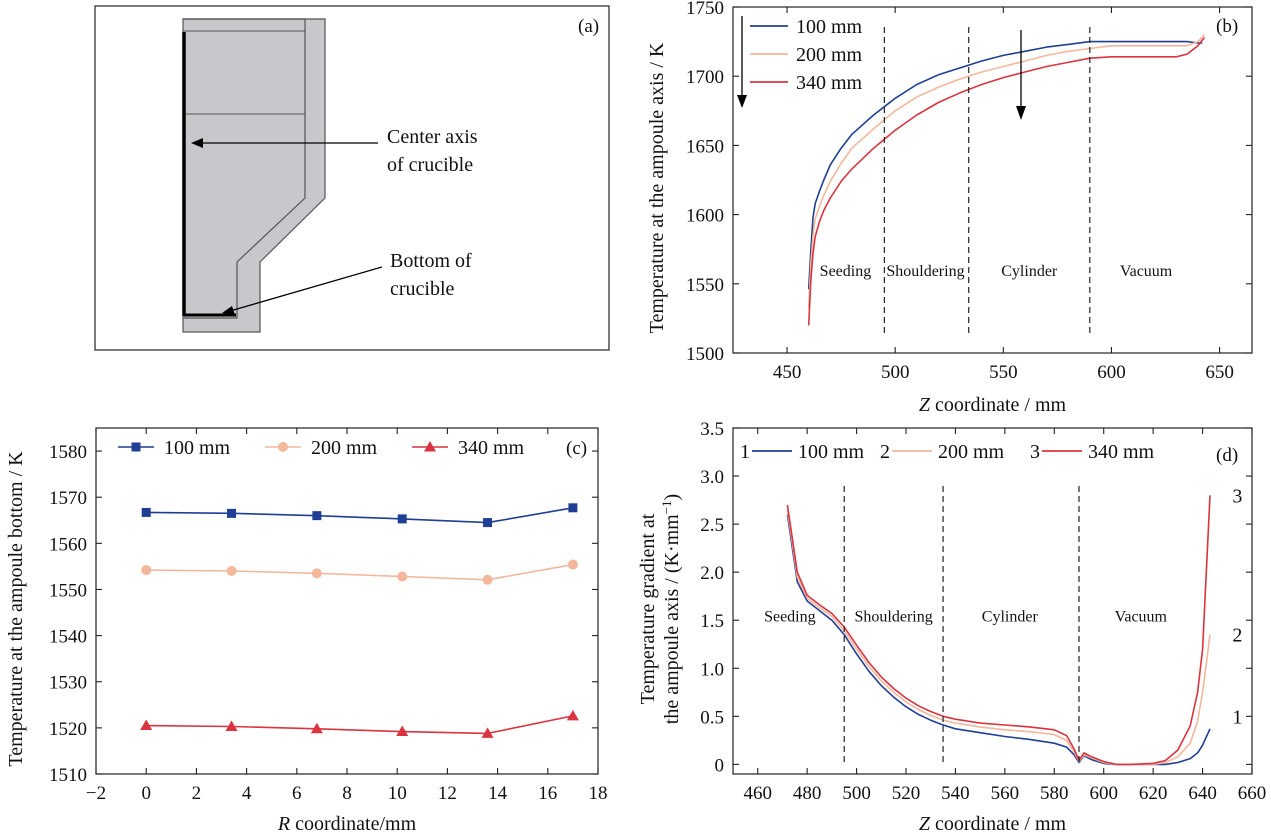 The height and width of the screenshot is (833, 1271). Describe the element at coordinates (146, 793) in the screenshot. I see `c-x-tick-label-1: 0` at that location.